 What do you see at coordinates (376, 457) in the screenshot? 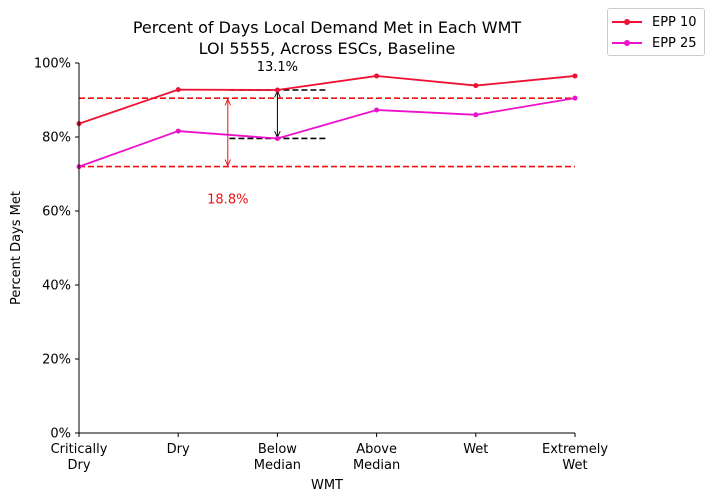
I see `x-tick-label-3: Above Median` at bounding box center [376, 457].